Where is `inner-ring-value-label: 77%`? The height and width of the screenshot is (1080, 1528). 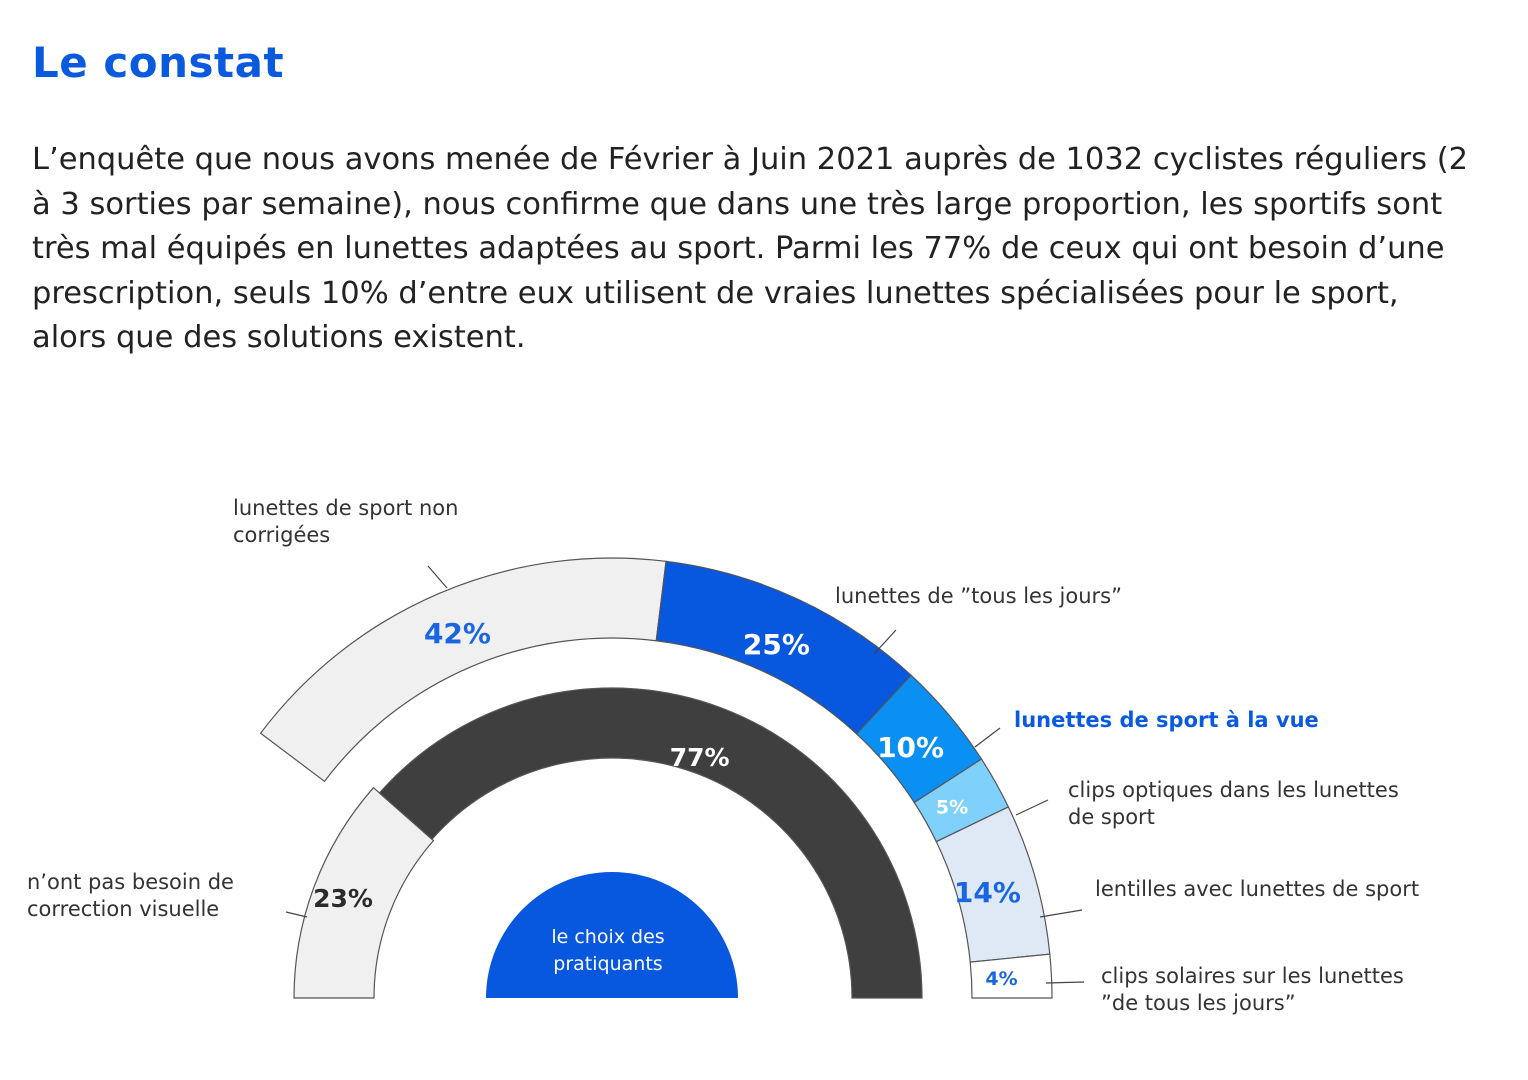 inner-ring-value-label: 77% is located at coordinates (700, 757).